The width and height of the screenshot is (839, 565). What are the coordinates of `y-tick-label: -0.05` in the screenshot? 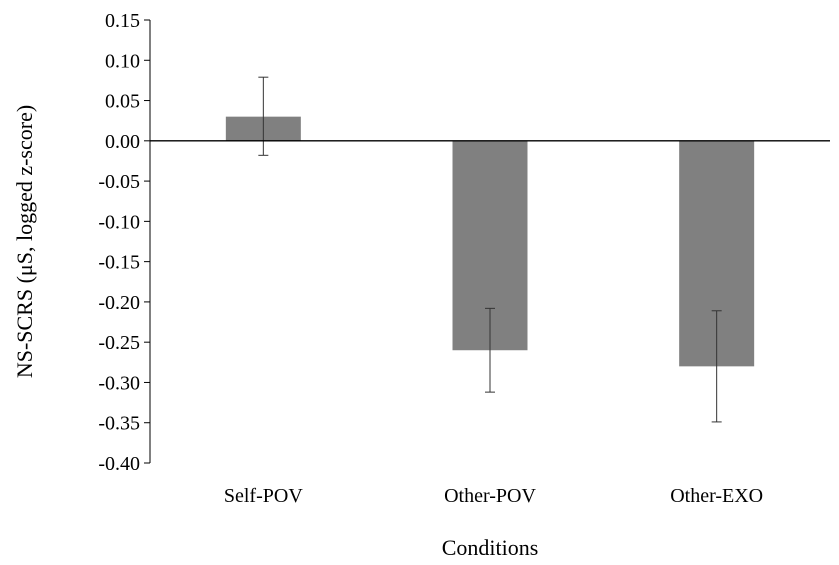 It's located at (119, 182).